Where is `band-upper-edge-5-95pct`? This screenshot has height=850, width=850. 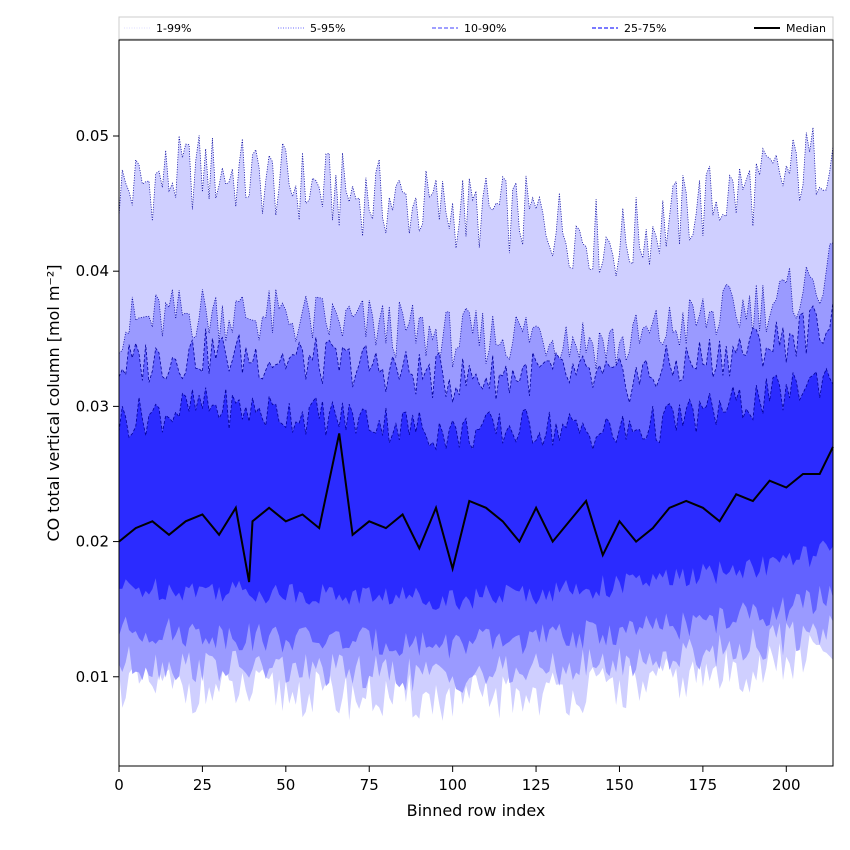
band-upper-edge-5-95pct is located at coordinates (476, 306).